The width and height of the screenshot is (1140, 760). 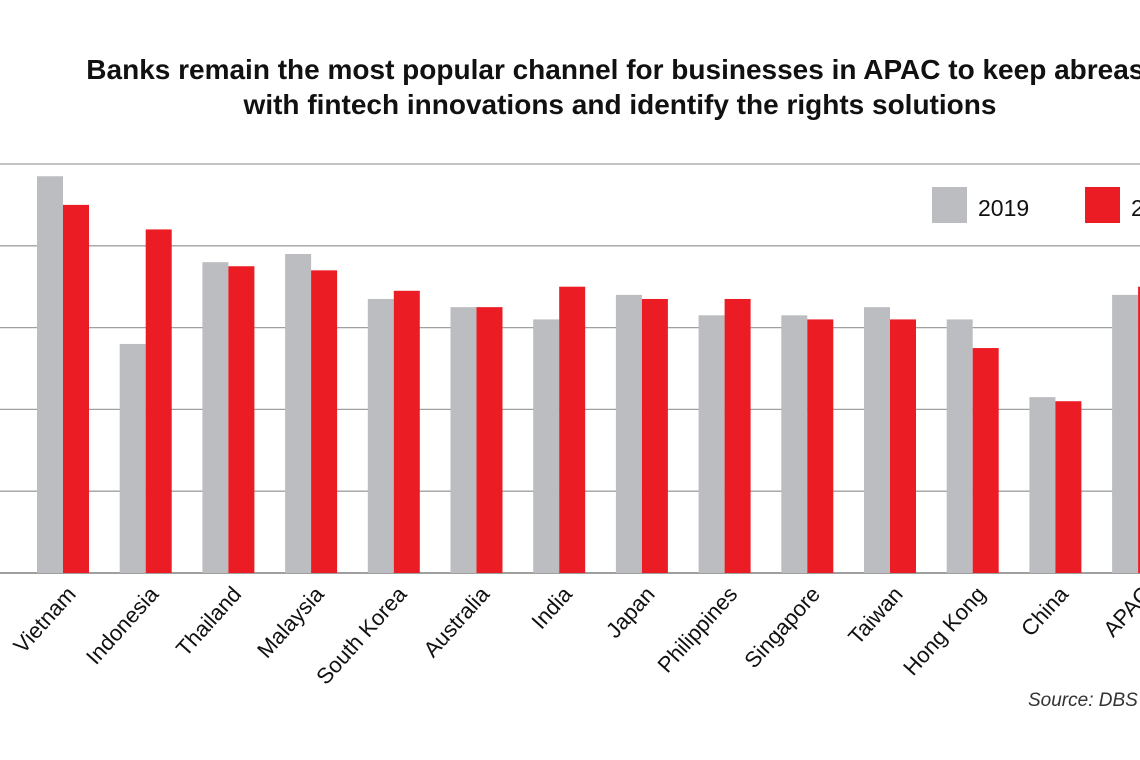 I want to click on bar-2019-thailand, so click(x=215, y=417).